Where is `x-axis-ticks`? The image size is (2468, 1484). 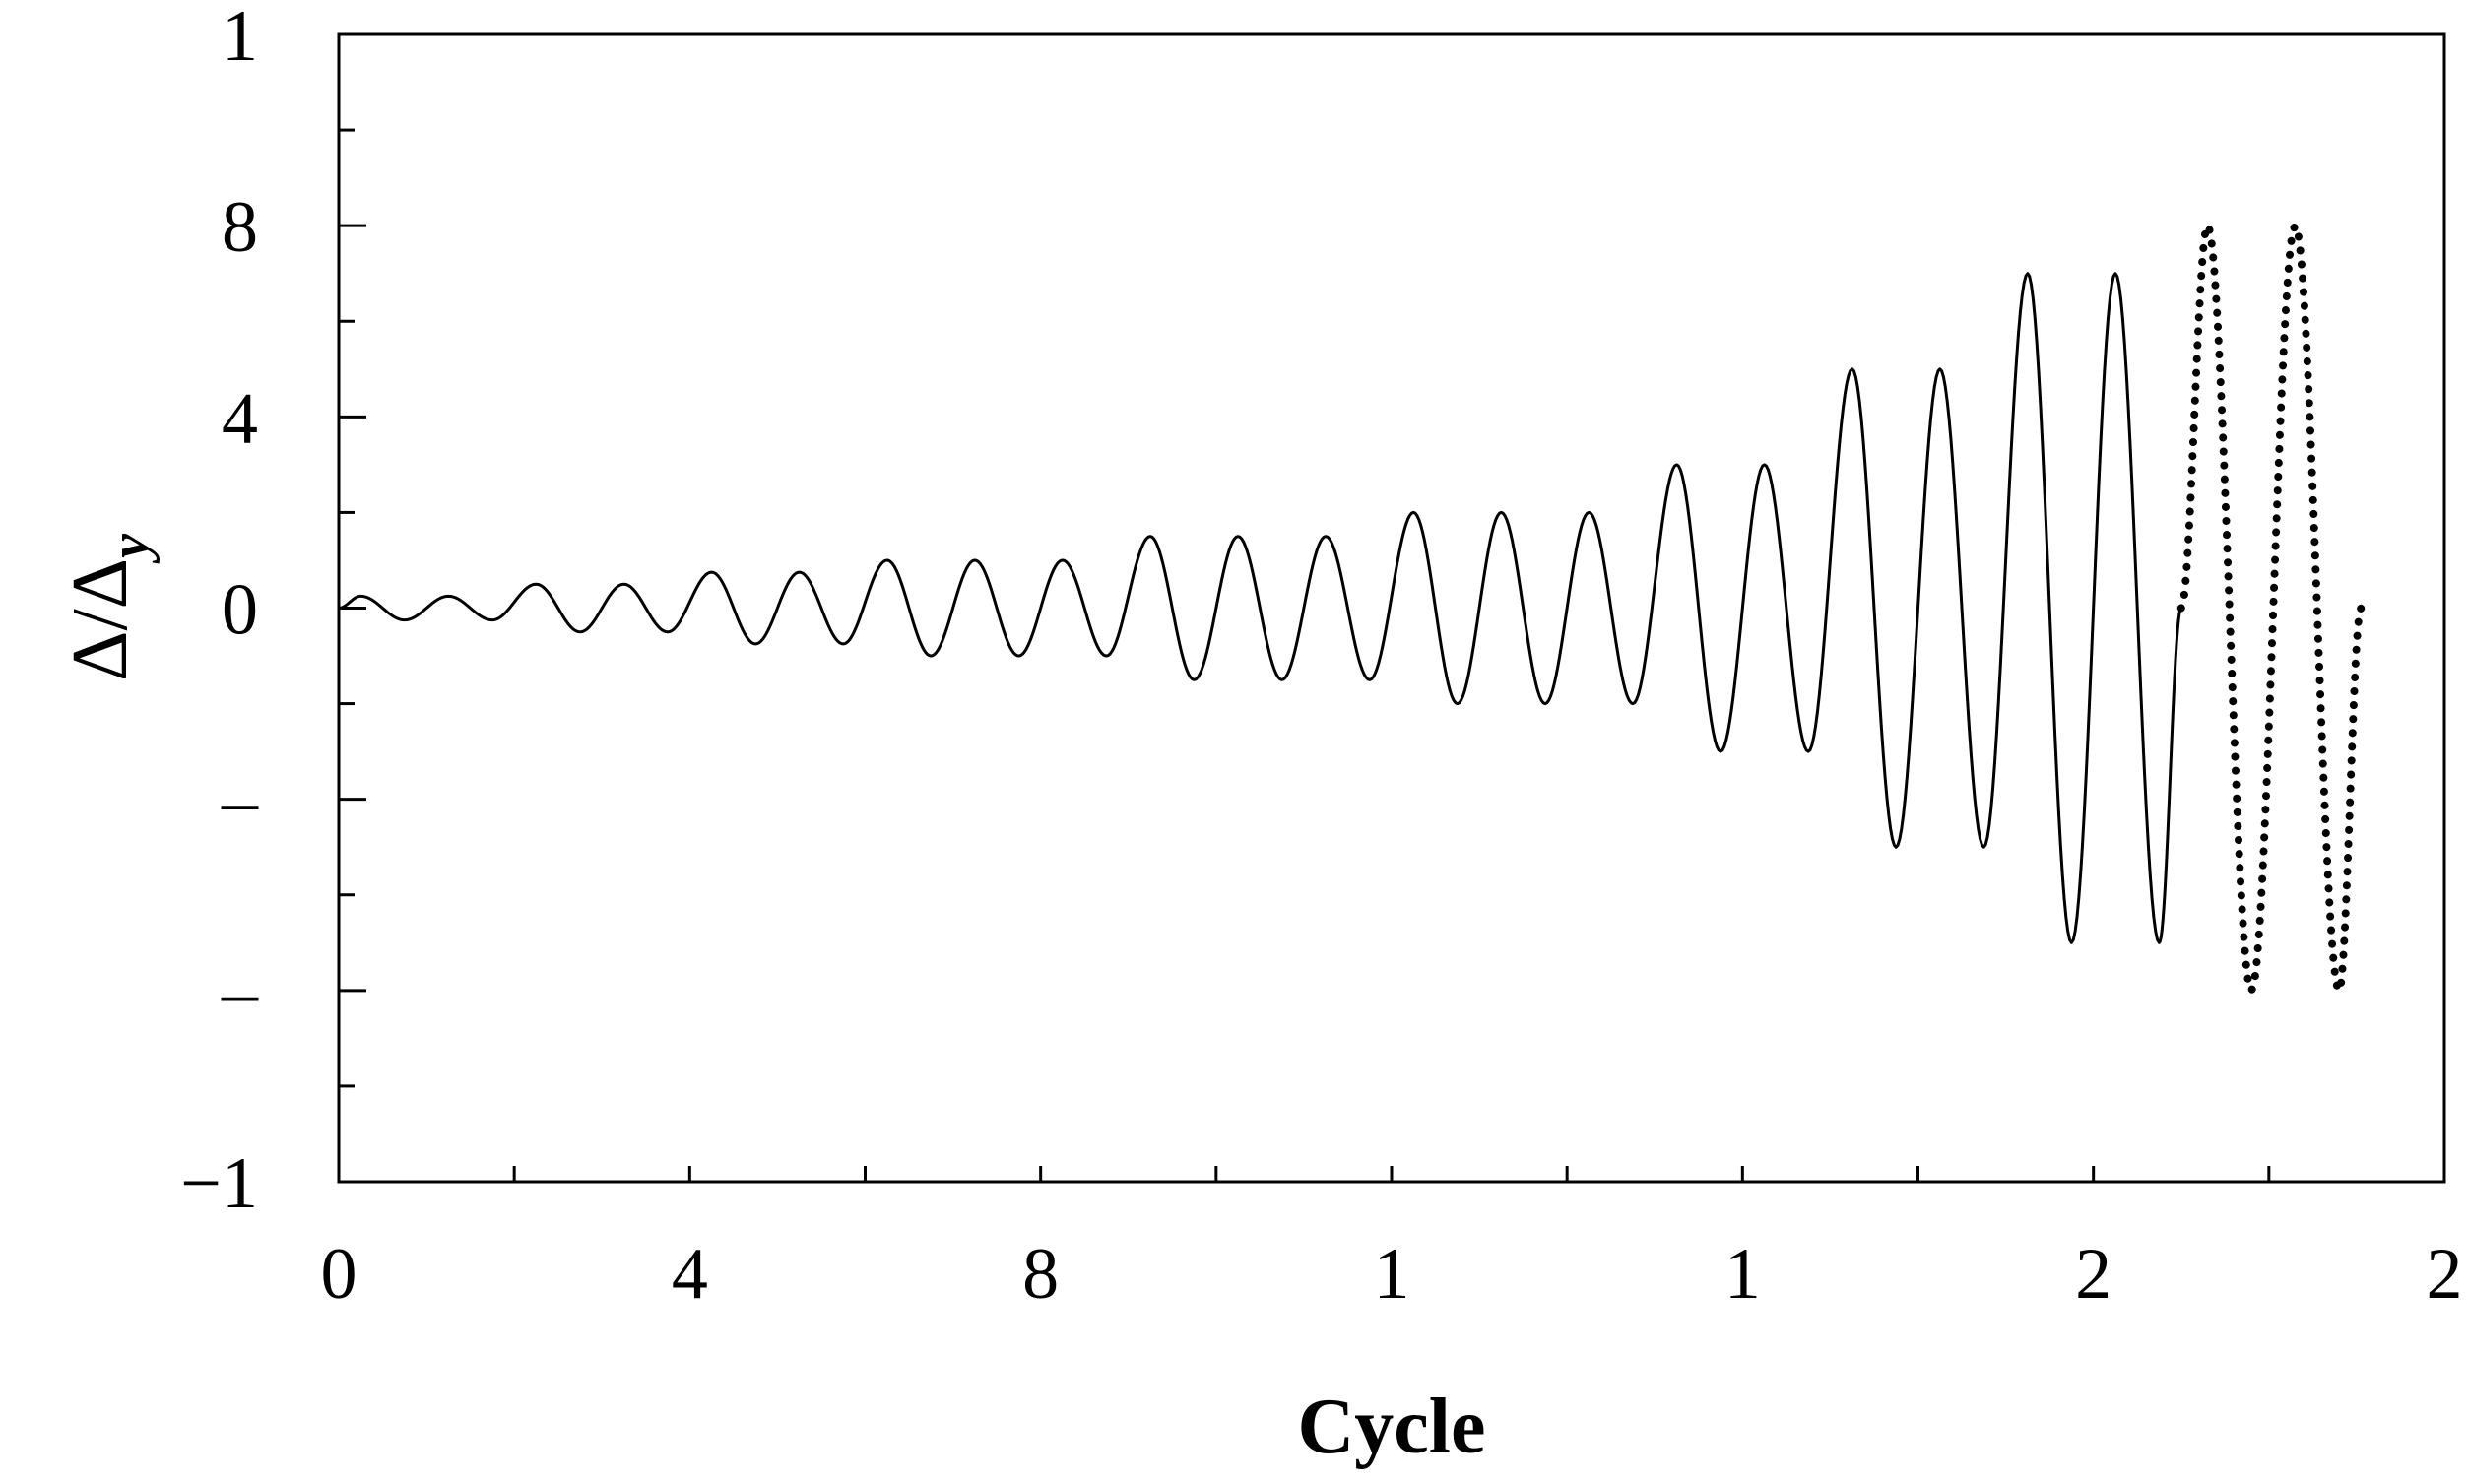 x-axis-ticks is located at coordinates (1392, 1174).